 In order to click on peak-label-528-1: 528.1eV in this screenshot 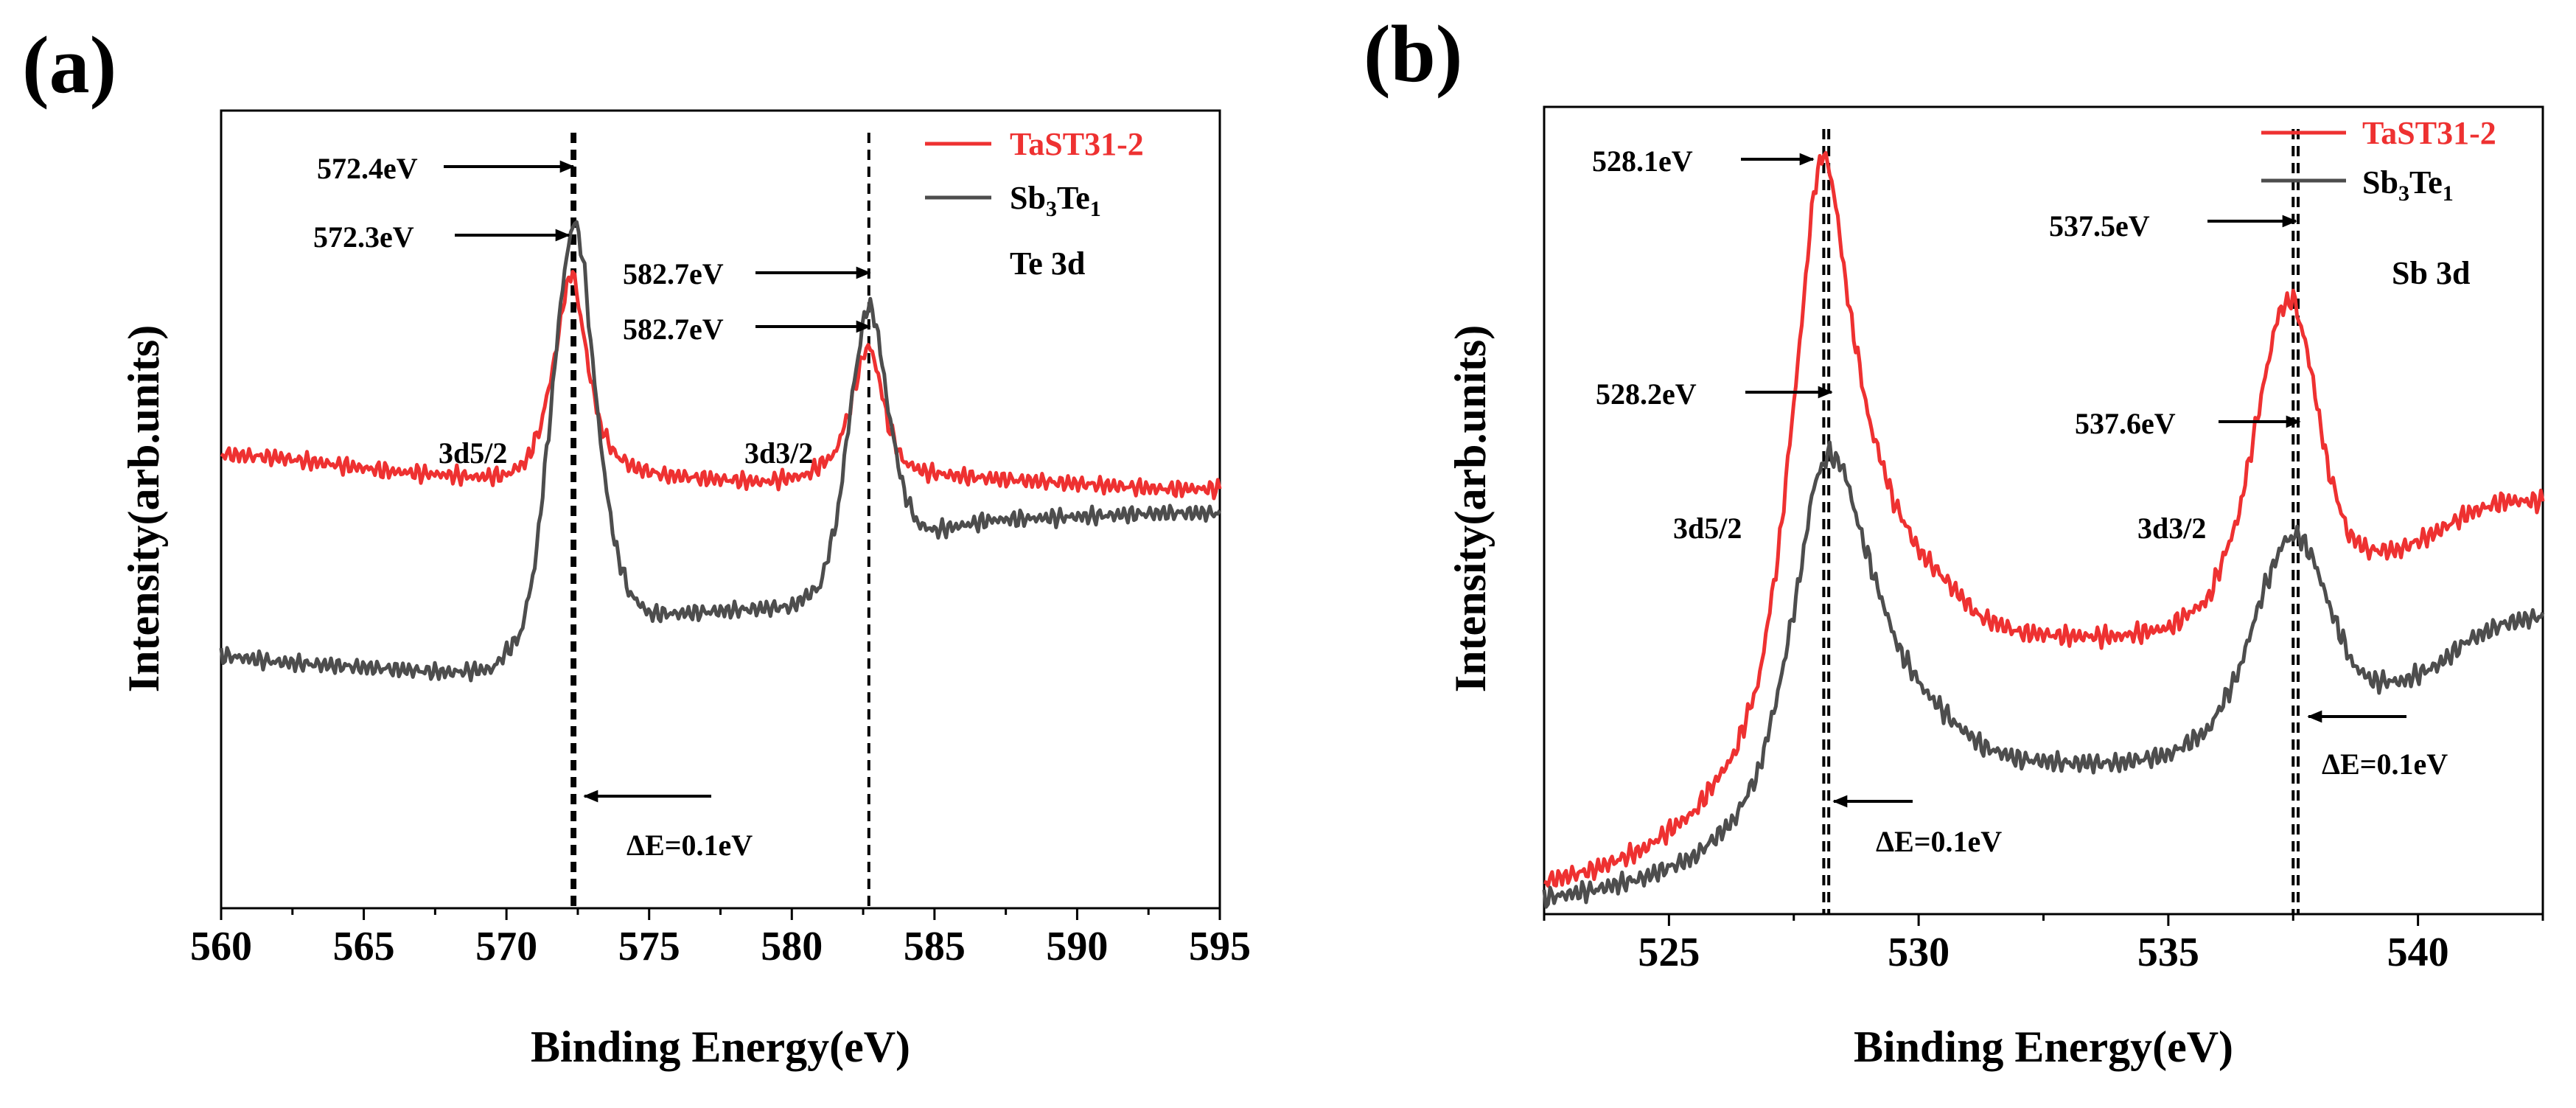, I will do `click(1642, 161)`.